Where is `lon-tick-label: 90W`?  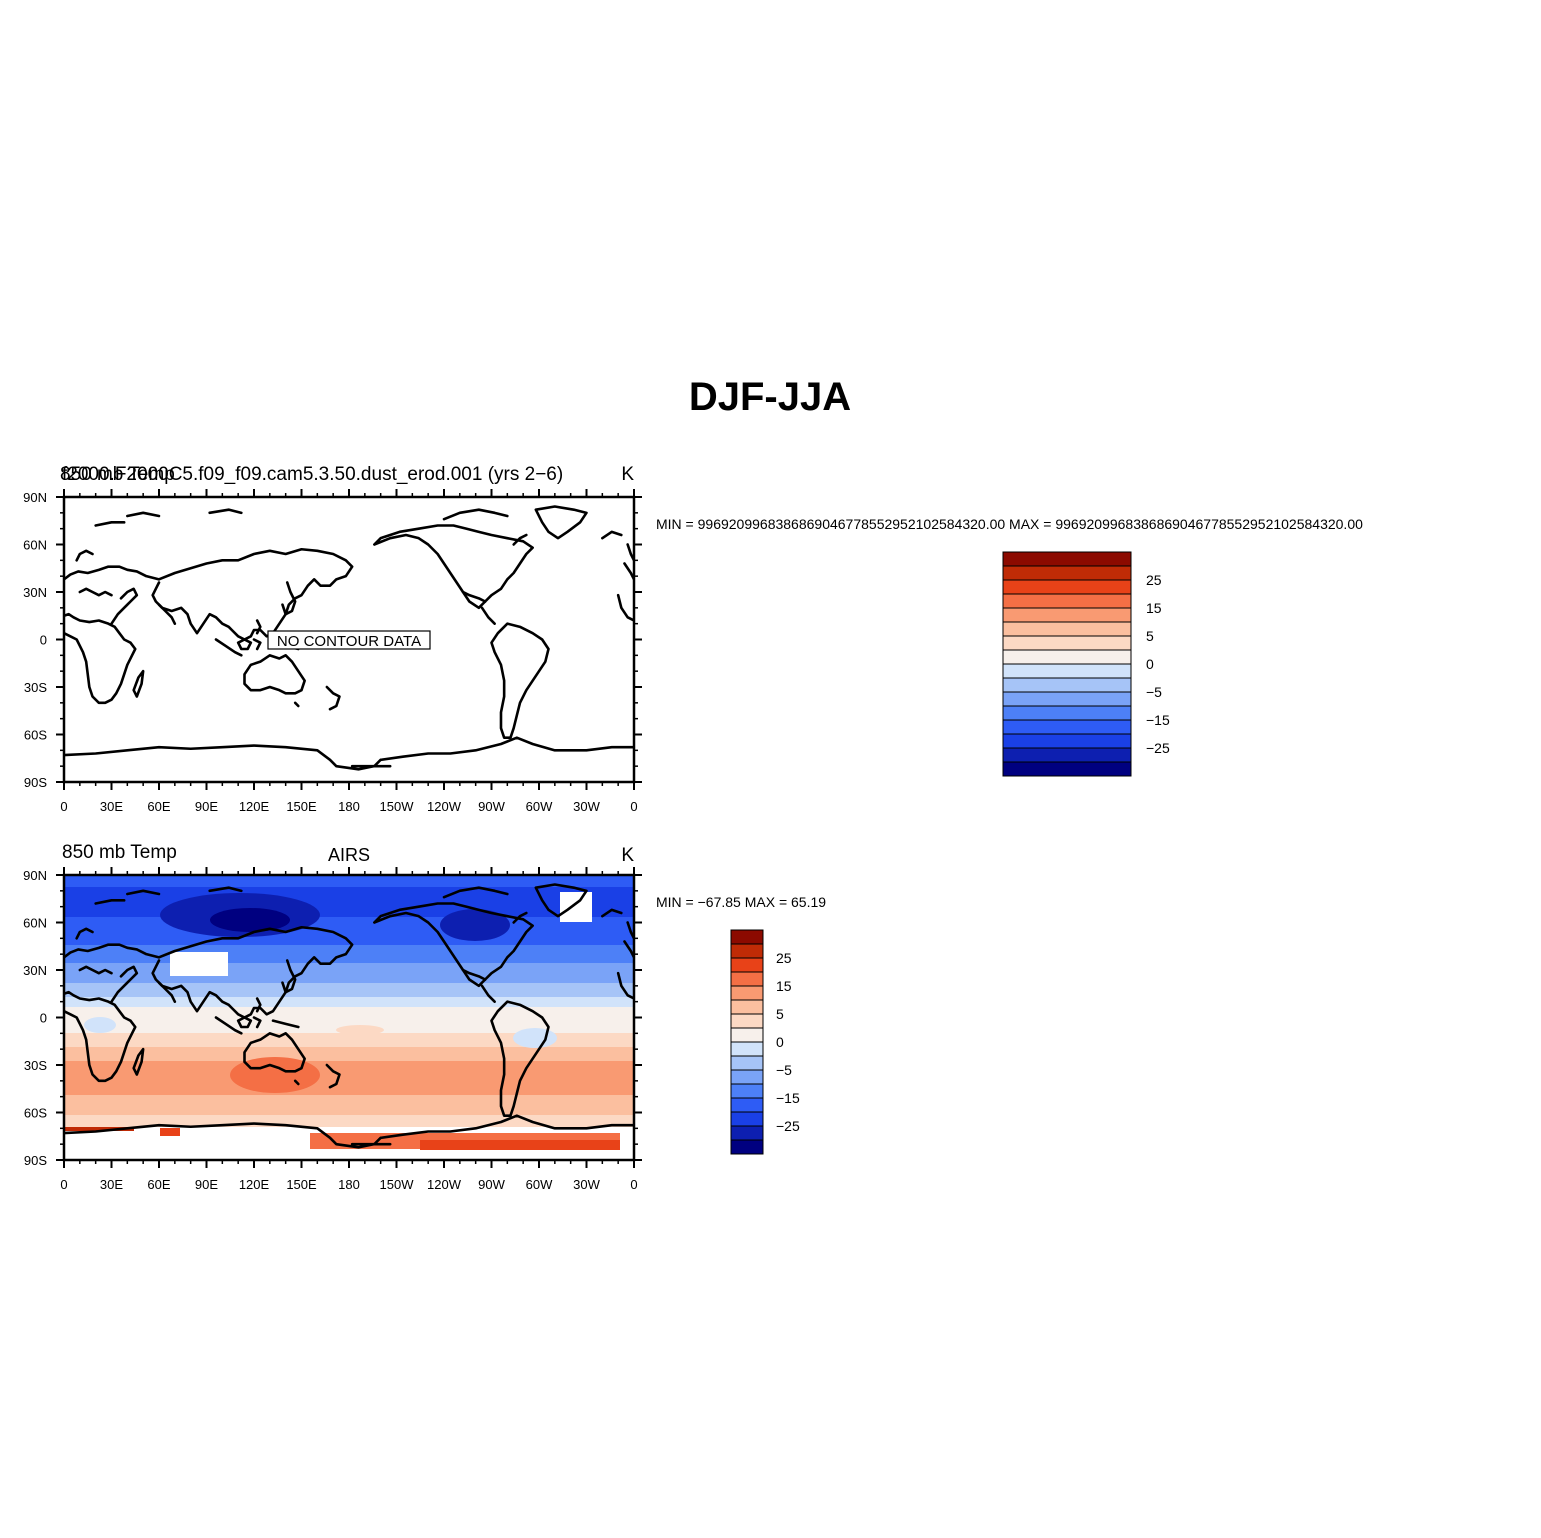 lon-tick-label: 90W is located at coordinates (491, 806).